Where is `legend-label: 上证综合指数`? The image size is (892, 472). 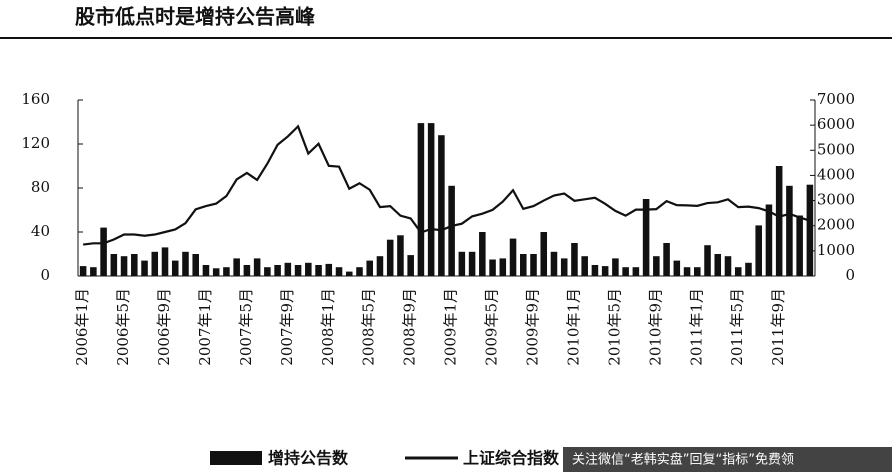
legend-label: 上证综合指数 is located at coordinates (511, 458).